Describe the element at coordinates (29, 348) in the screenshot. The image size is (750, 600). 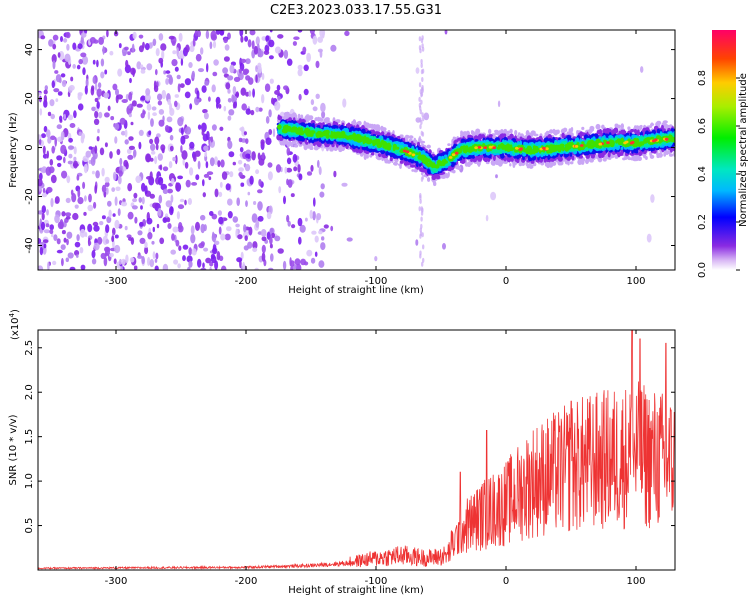
I see `y-tick-label: 2.5` at that location.